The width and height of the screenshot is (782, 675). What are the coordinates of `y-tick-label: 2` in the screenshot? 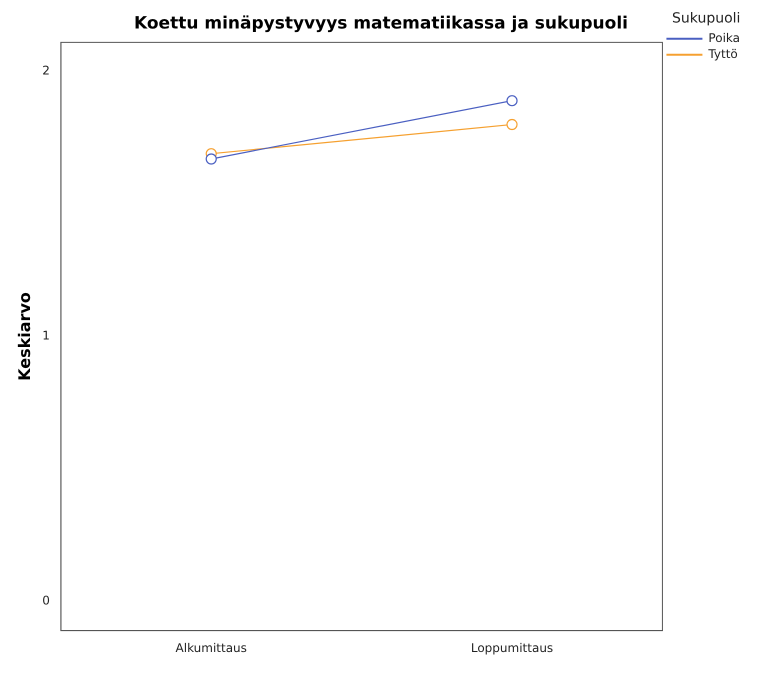 It's located at (46, 71).